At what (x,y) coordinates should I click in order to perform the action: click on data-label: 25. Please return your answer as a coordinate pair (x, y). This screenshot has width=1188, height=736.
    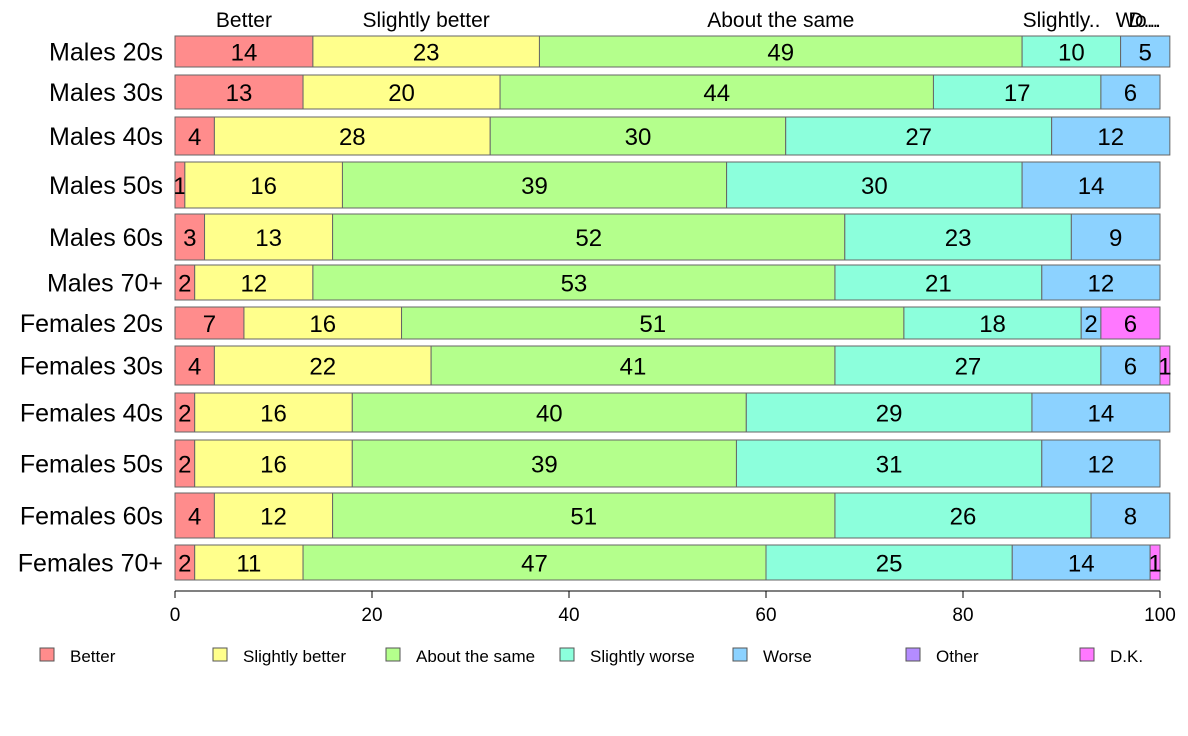
    Looking at the image, I should click on (889, 564).